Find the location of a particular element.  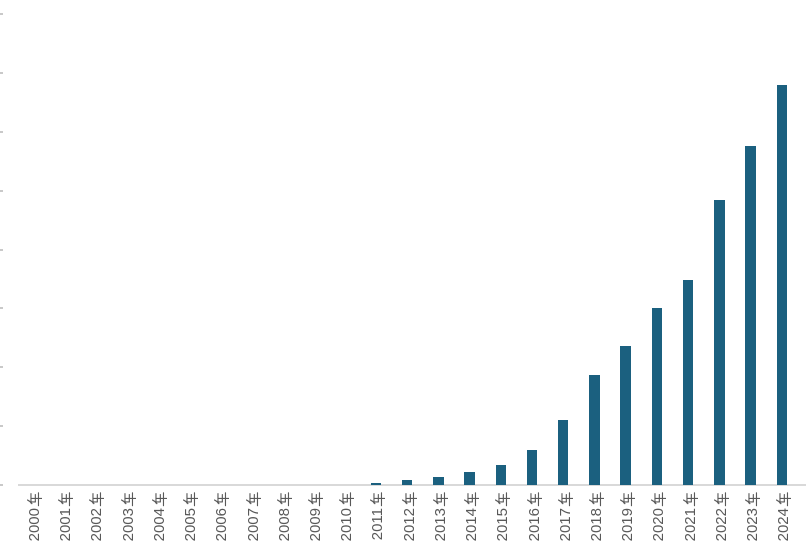

x-axis-label-2018: 2018 is located at coordinates (596, 517).